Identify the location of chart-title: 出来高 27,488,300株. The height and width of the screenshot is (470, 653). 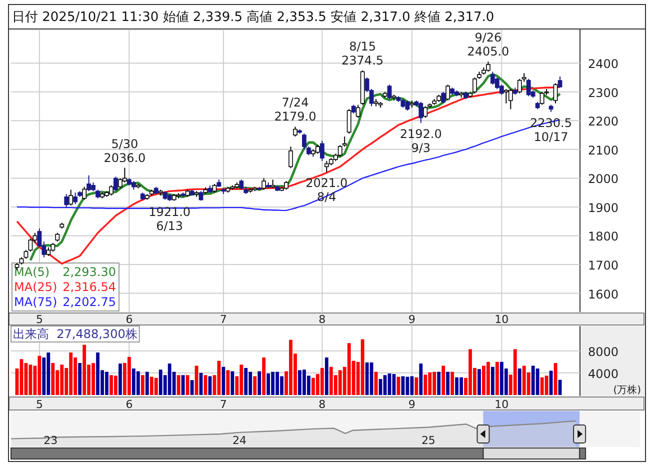
(75, 334).